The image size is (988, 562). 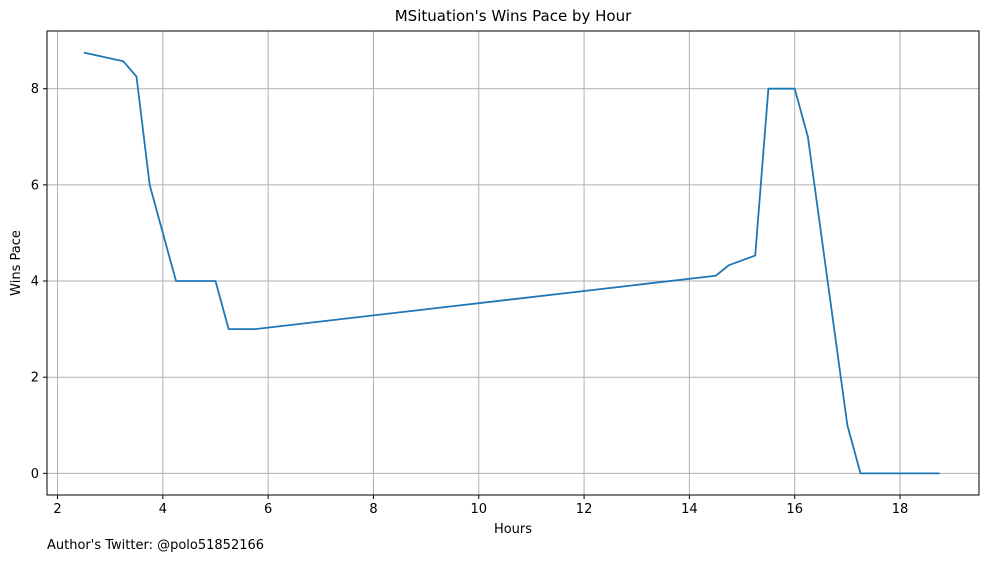 What do you see at coordinates (584, 509) in the screenshot?
I see `x-tick-label: 12` at bounding box center [584, 509].